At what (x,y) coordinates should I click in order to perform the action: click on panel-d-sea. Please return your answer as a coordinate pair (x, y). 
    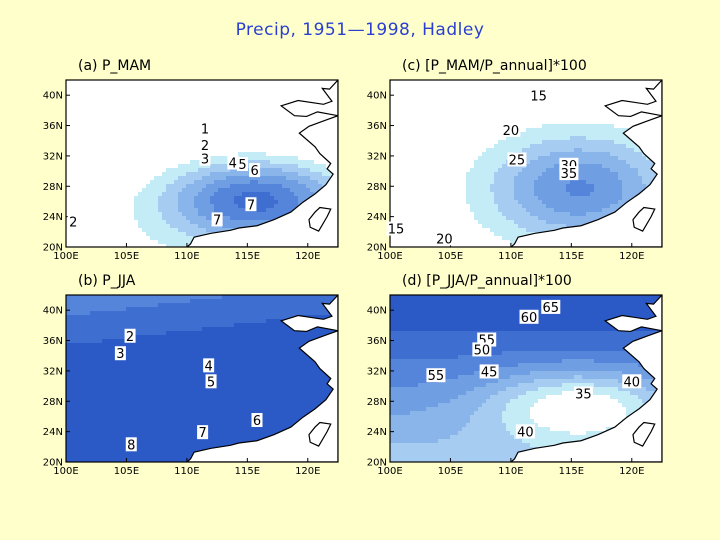
    Looking at the image, I should click on (585, 378).